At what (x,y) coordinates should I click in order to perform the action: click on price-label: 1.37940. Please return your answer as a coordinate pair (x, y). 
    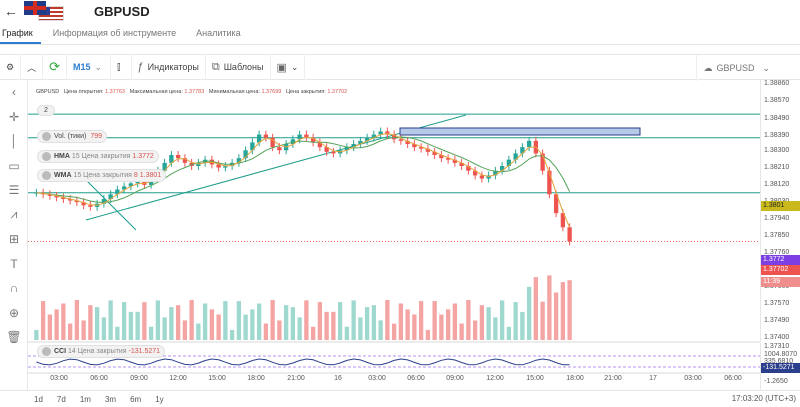
    Looking at the image, I should click on (777, 218).